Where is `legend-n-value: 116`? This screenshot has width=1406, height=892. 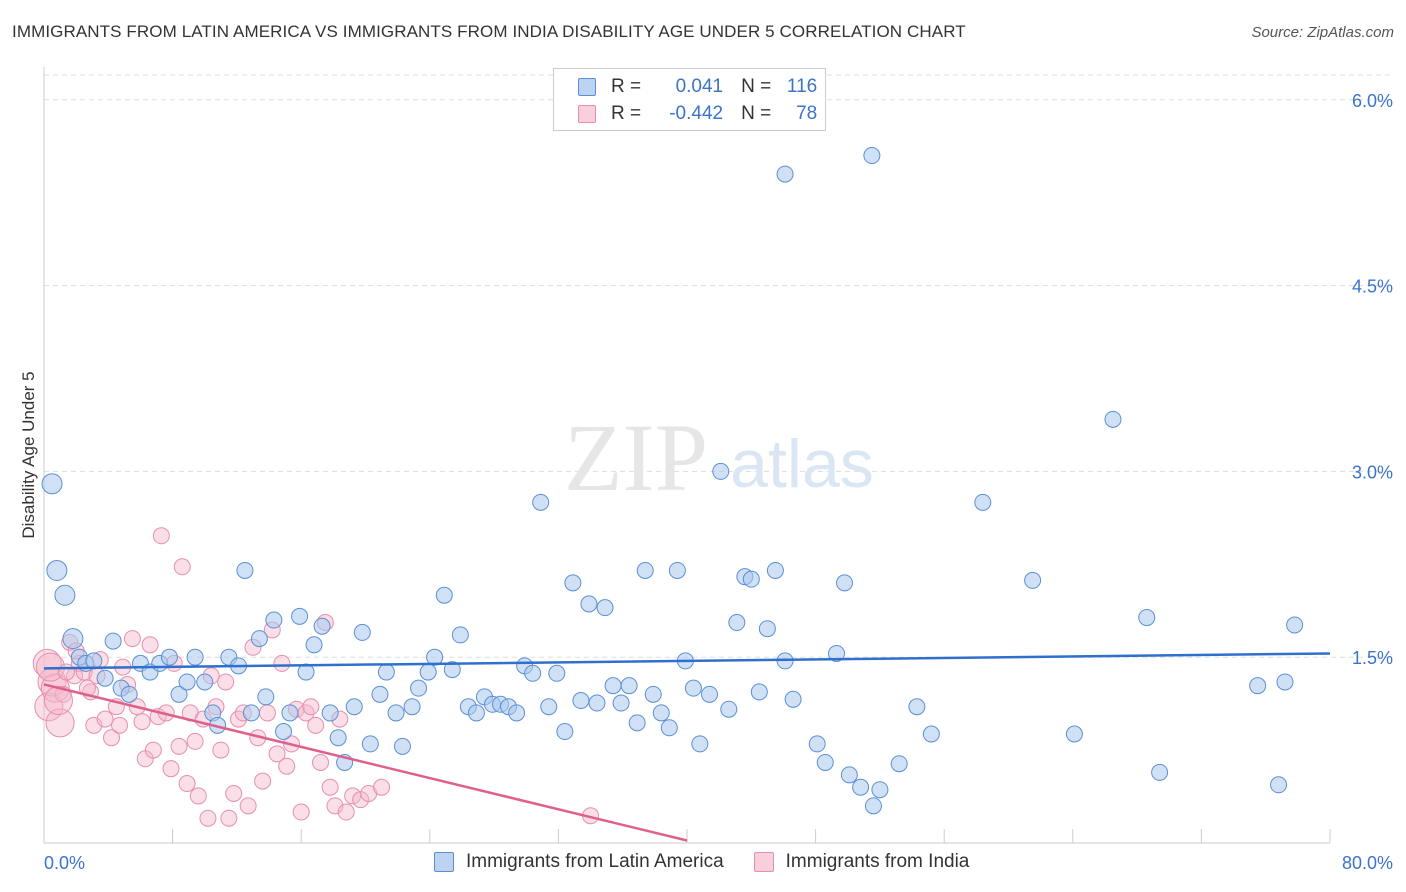
legend-n-value: 116 is located at coordinates (802, 86).